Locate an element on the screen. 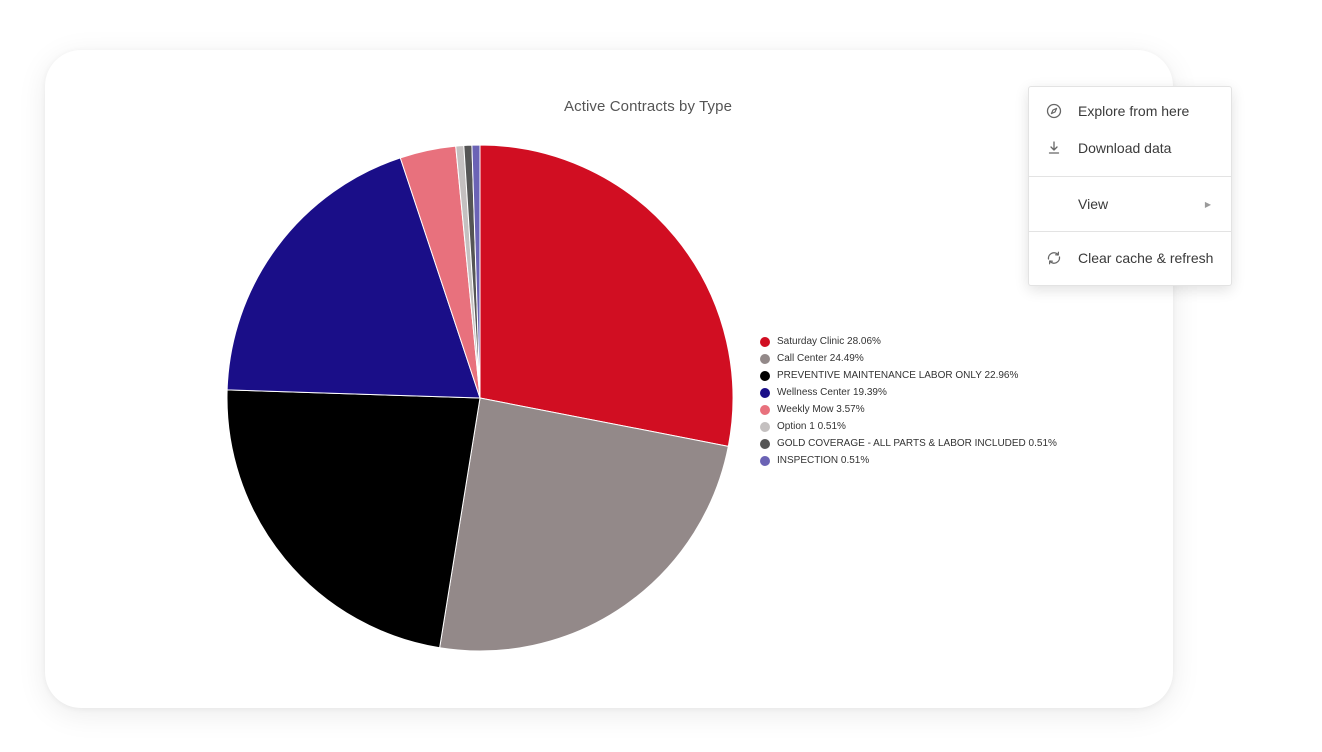  legend-label: INSPECTION 0.51% is located at coordinates (823, 460).